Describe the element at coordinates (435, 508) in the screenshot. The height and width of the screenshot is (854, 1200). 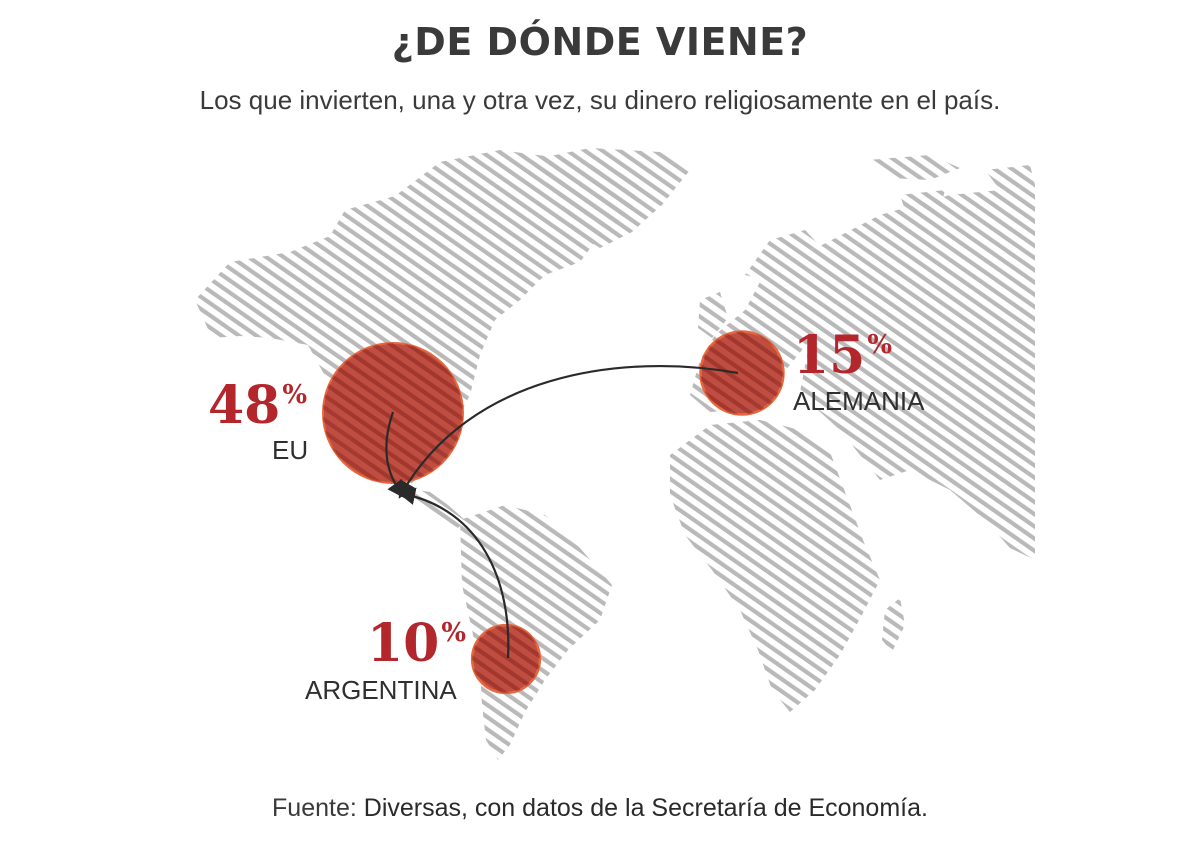
I see `central-america-shape` at that location.